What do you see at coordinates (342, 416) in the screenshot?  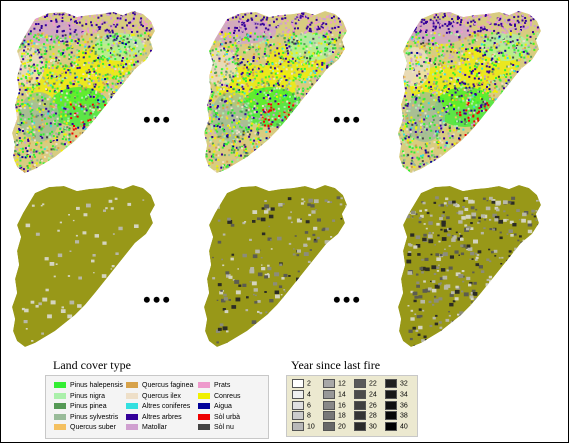 I see `fire-label: 18` at bounding box center [342, 416].